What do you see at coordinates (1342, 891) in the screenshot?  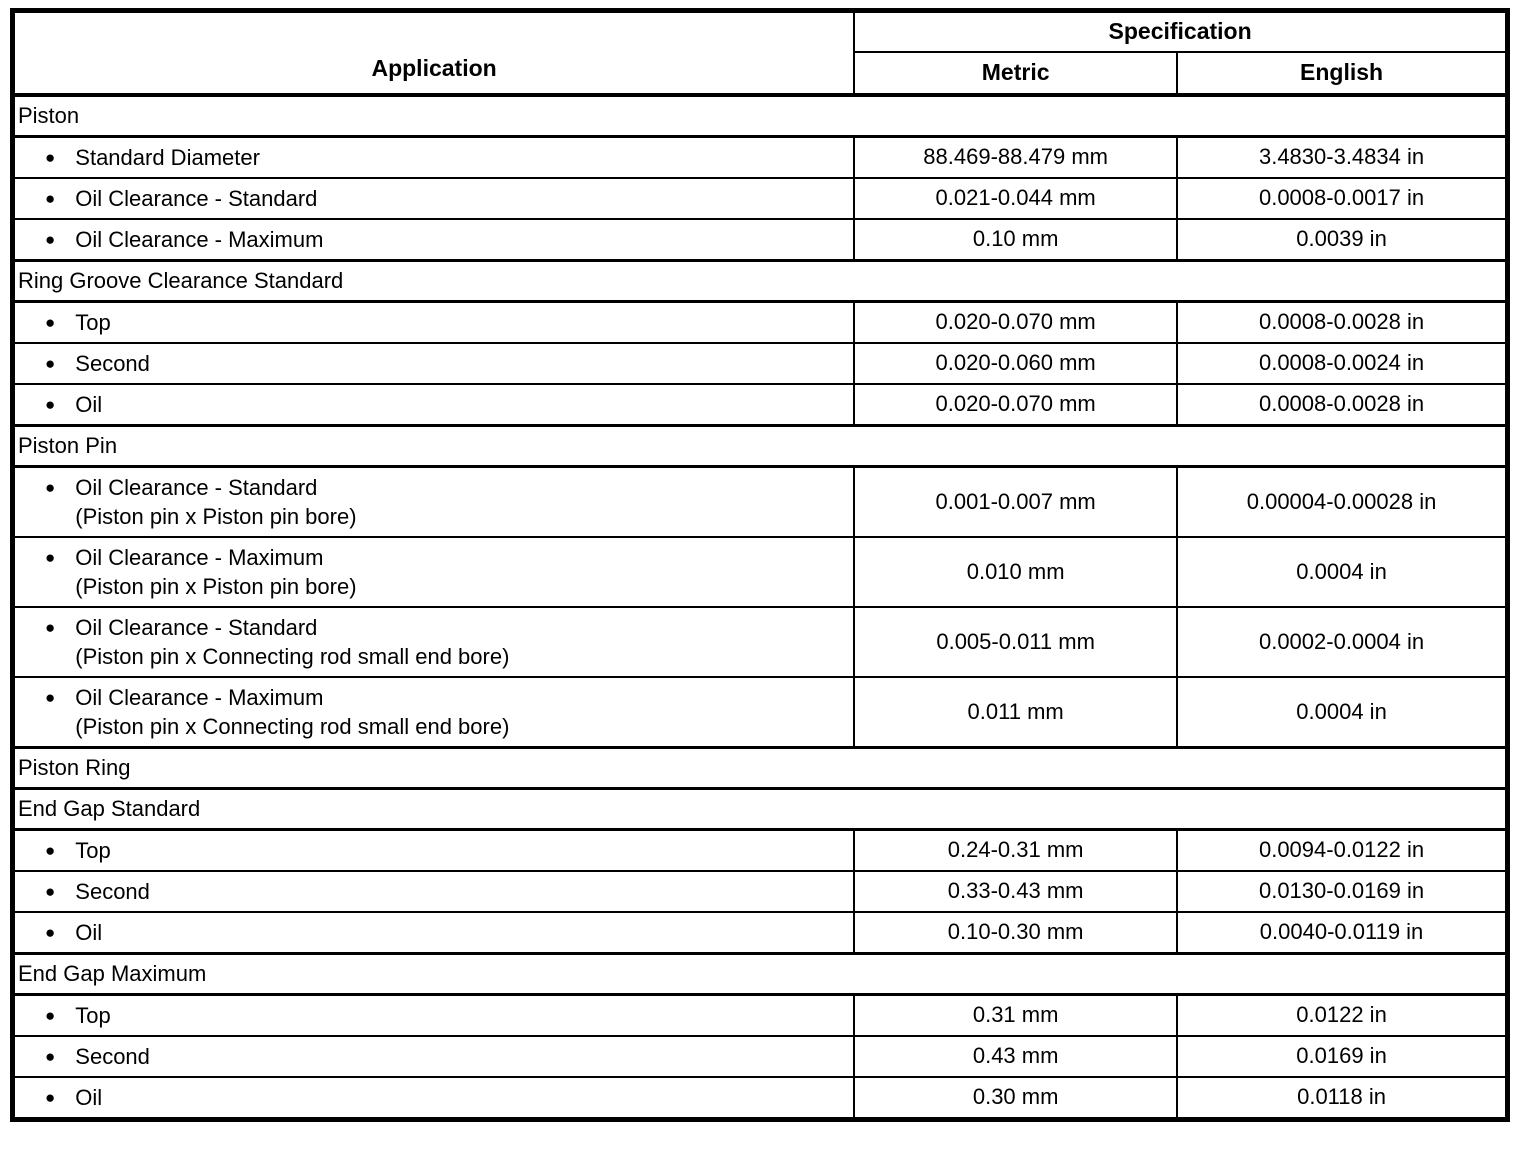 I see `english-value: 0.0130-0.0169 in` at bounding box center [1342, 891].